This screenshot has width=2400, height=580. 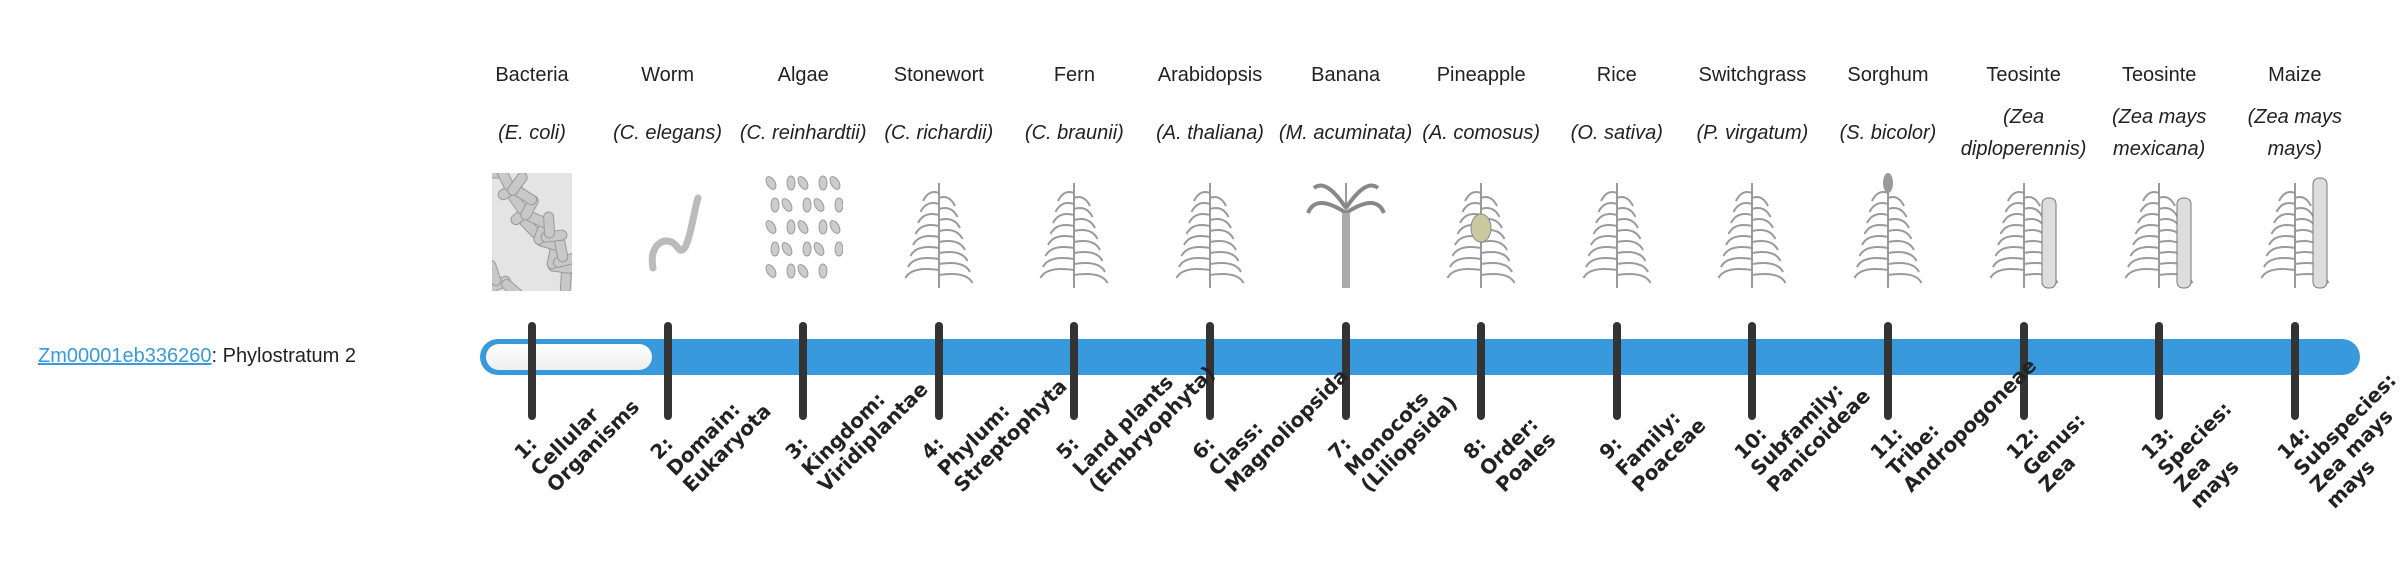 I want to click on organism-column: Banana (M. acuminata), so click(x=1346, y=176).